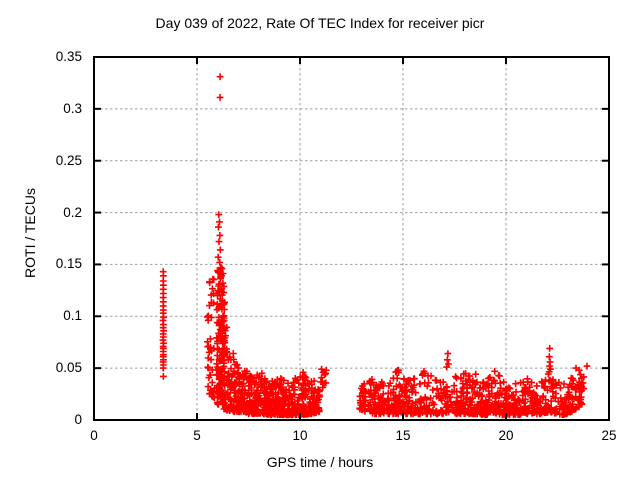  Describe the element at coordinates (300, 435) in the screenshot. I see `x-tick-label: 10` at that location.